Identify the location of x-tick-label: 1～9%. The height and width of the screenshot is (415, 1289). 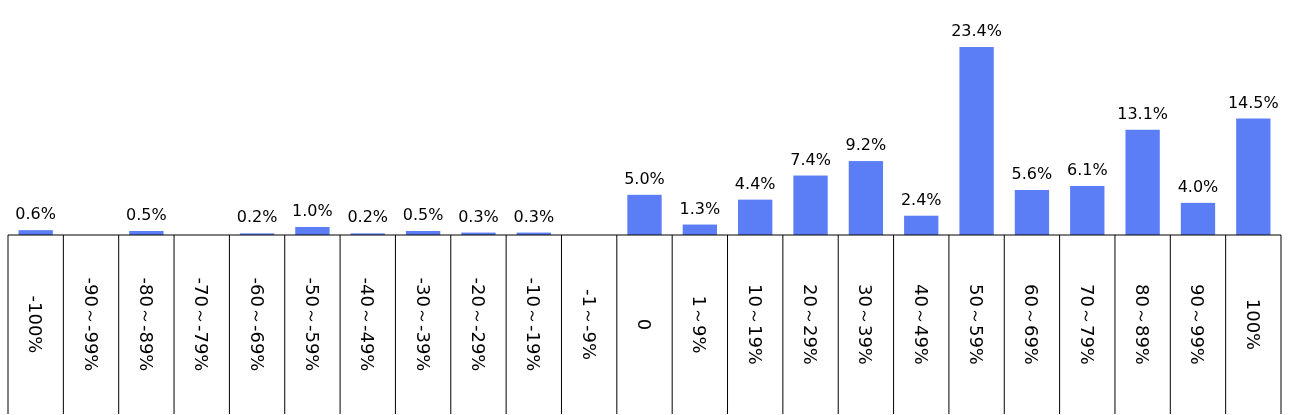
(700, 324).